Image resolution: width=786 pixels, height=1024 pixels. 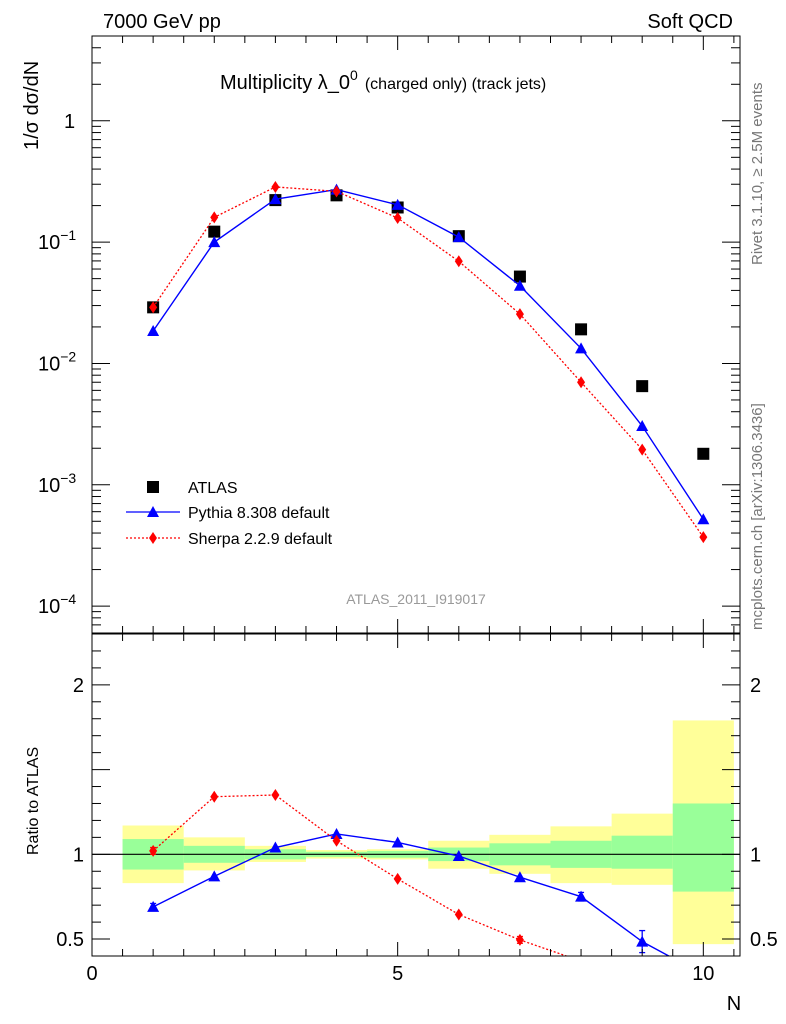 I want to click on legend-marker-sherpa, so click(x=153, y=538).